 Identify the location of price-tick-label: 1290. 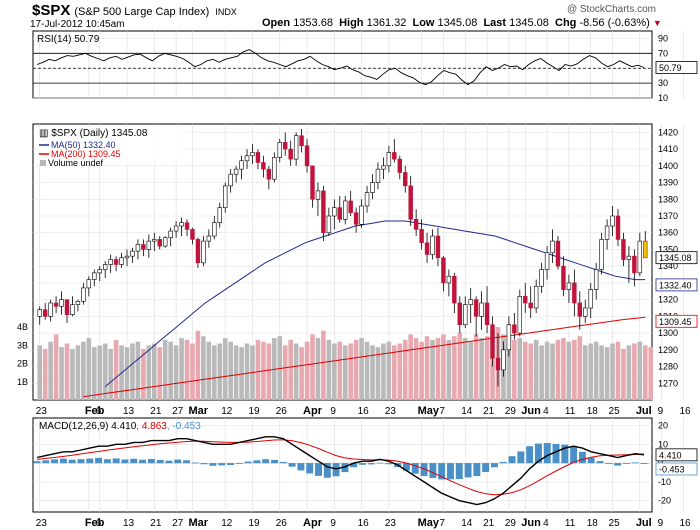
(668, 350).